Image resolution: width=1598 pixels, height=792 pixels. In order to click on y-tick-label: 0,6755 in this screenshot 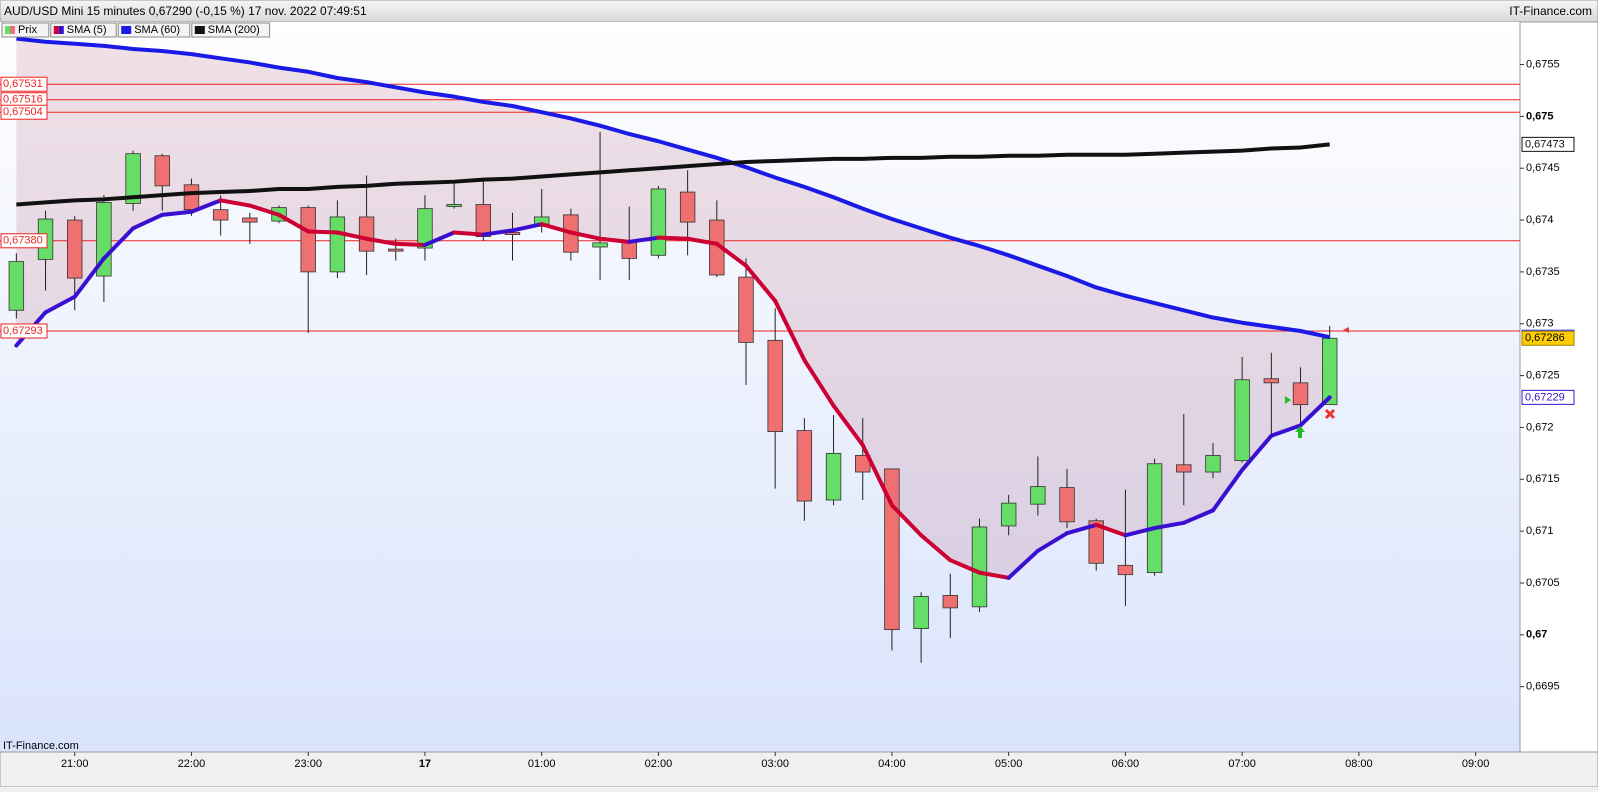, I will do `click(1543, 64)`.